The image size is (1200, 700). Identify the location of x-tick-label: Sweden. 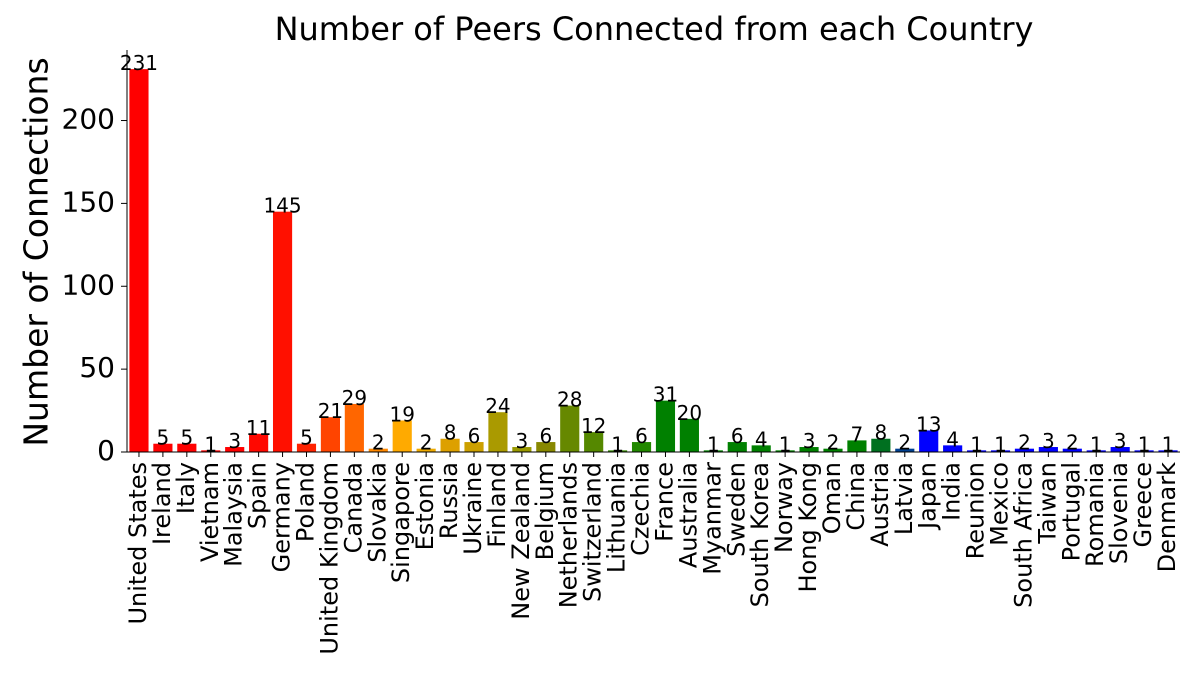
(736, 509).